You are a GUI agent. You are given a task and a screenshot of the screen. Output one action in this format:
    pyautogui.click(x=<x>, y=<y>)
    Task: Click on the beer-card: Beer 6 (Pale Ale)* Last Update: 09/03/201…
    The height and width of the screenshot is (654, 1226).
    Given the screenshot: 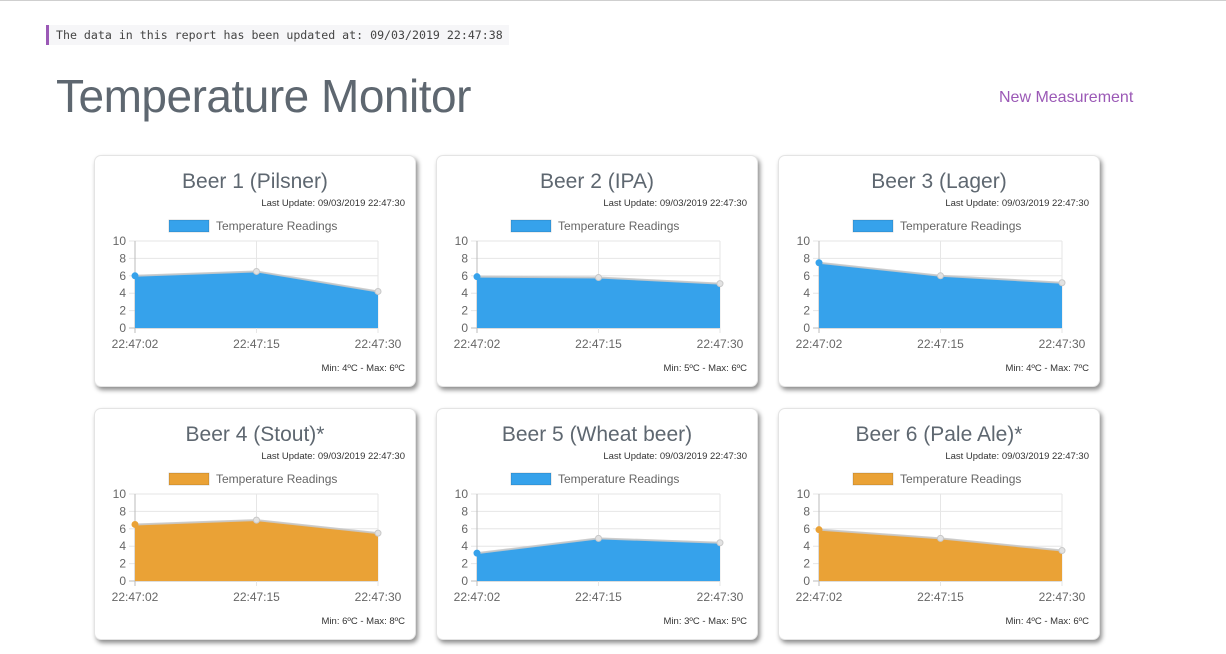 What is the action you would take?
    pyautogui.click(x=939, y=524)
    